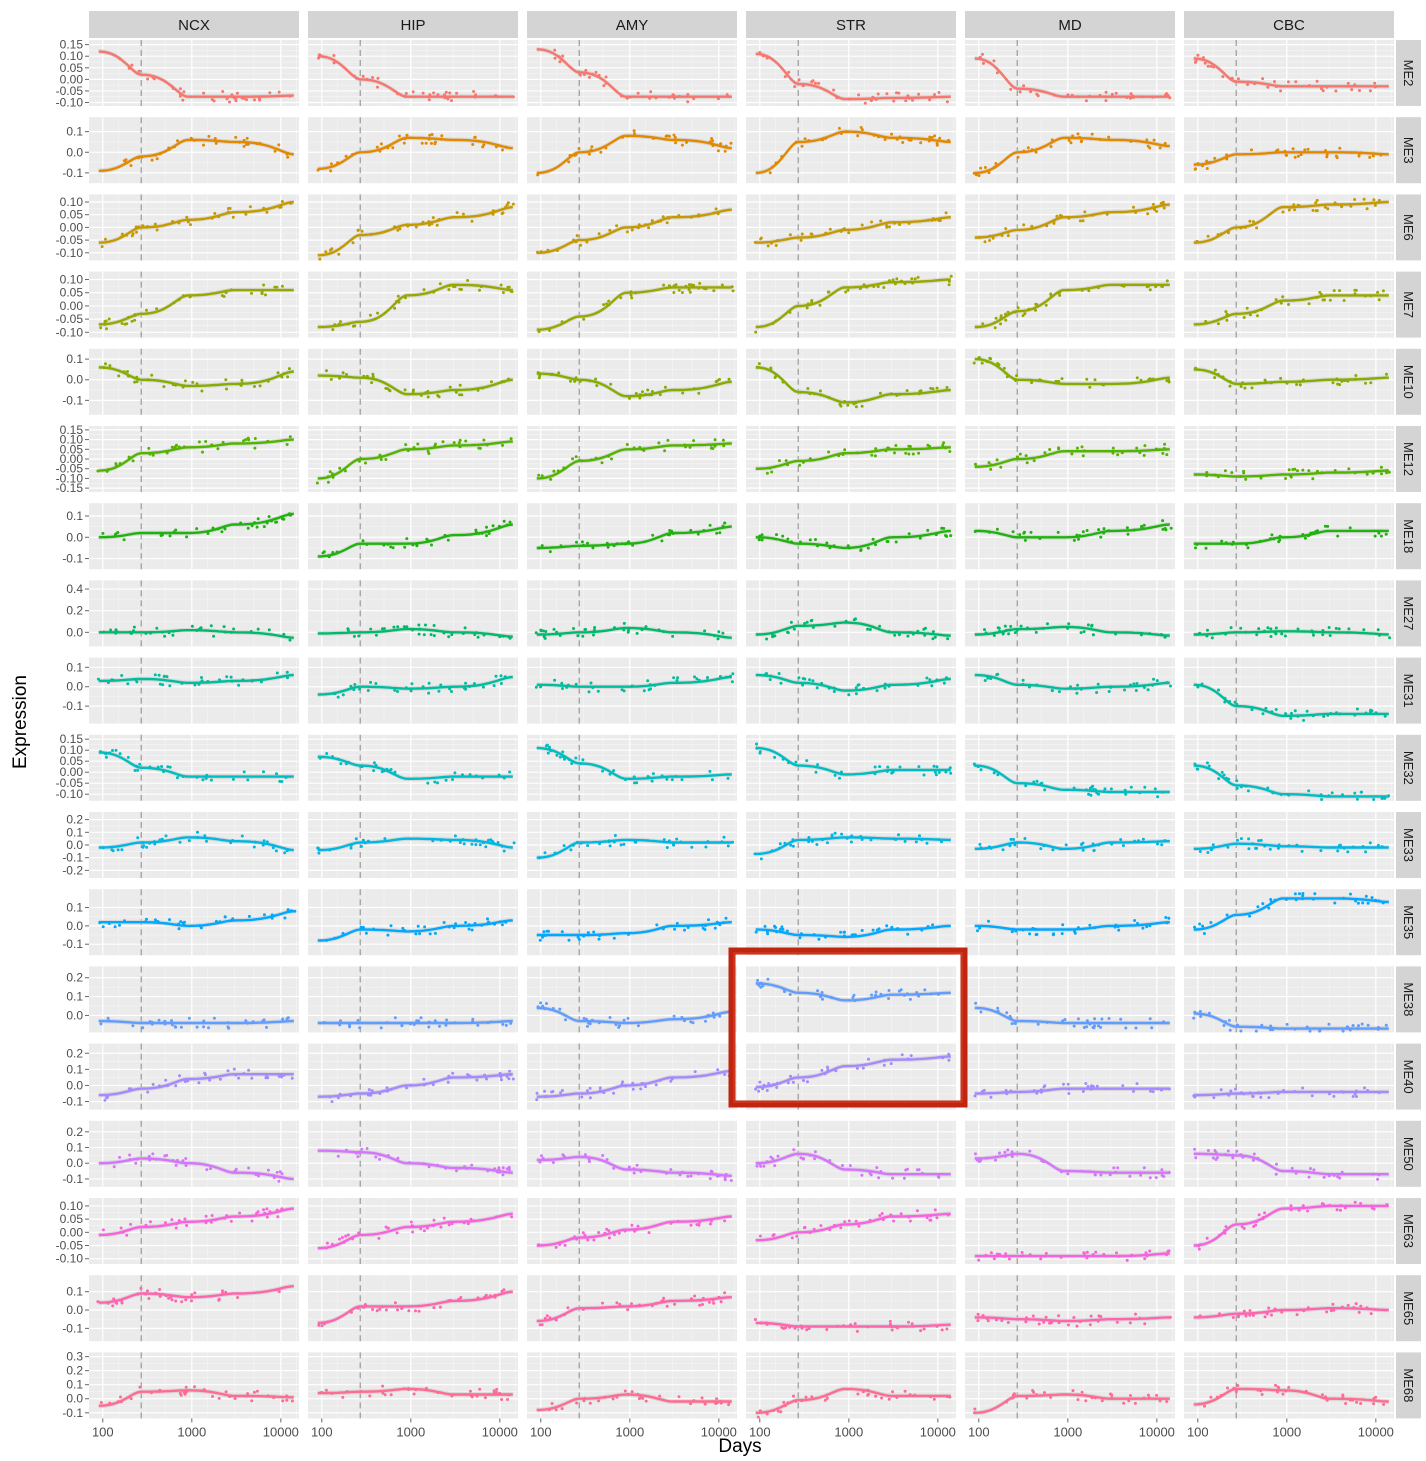 The width and height of the screenshot is (1426, 1461). I want to click on panel-ME18-CBC, so click(1289, 536).